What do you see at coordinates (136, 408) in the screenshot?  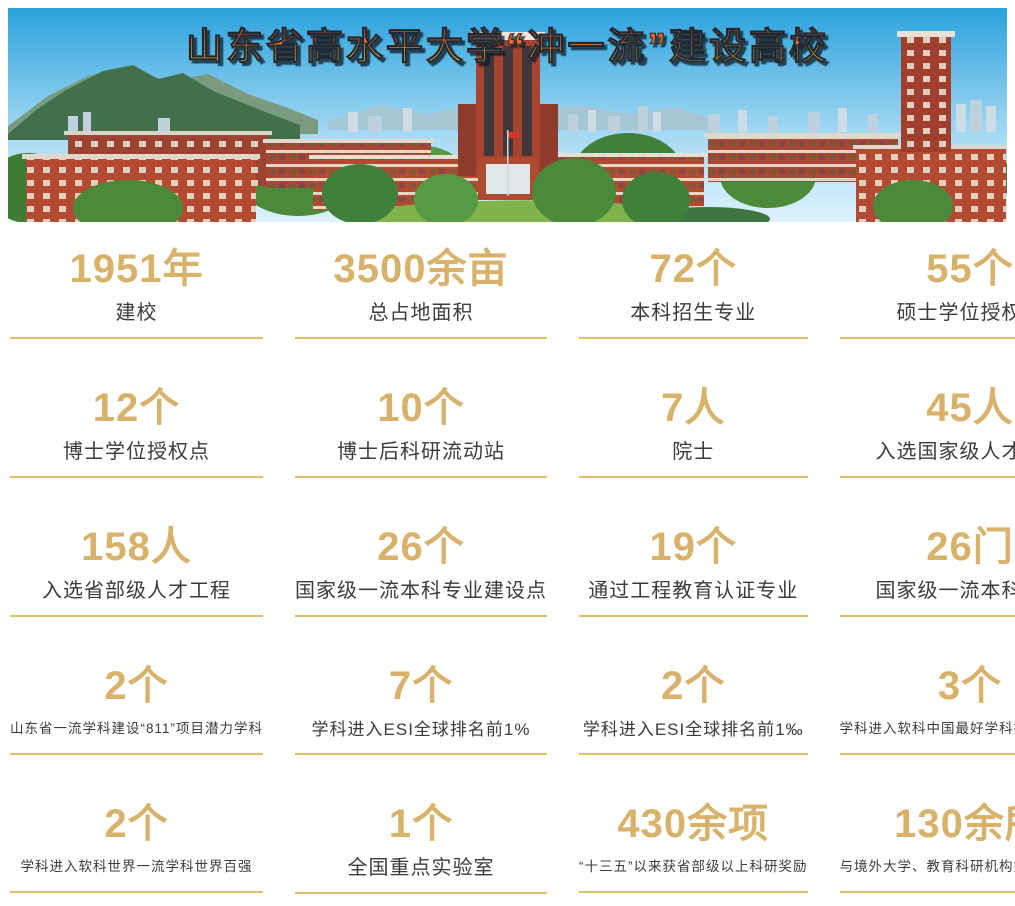 I see `stat-value: 12个` at bounding box center [136, 408].